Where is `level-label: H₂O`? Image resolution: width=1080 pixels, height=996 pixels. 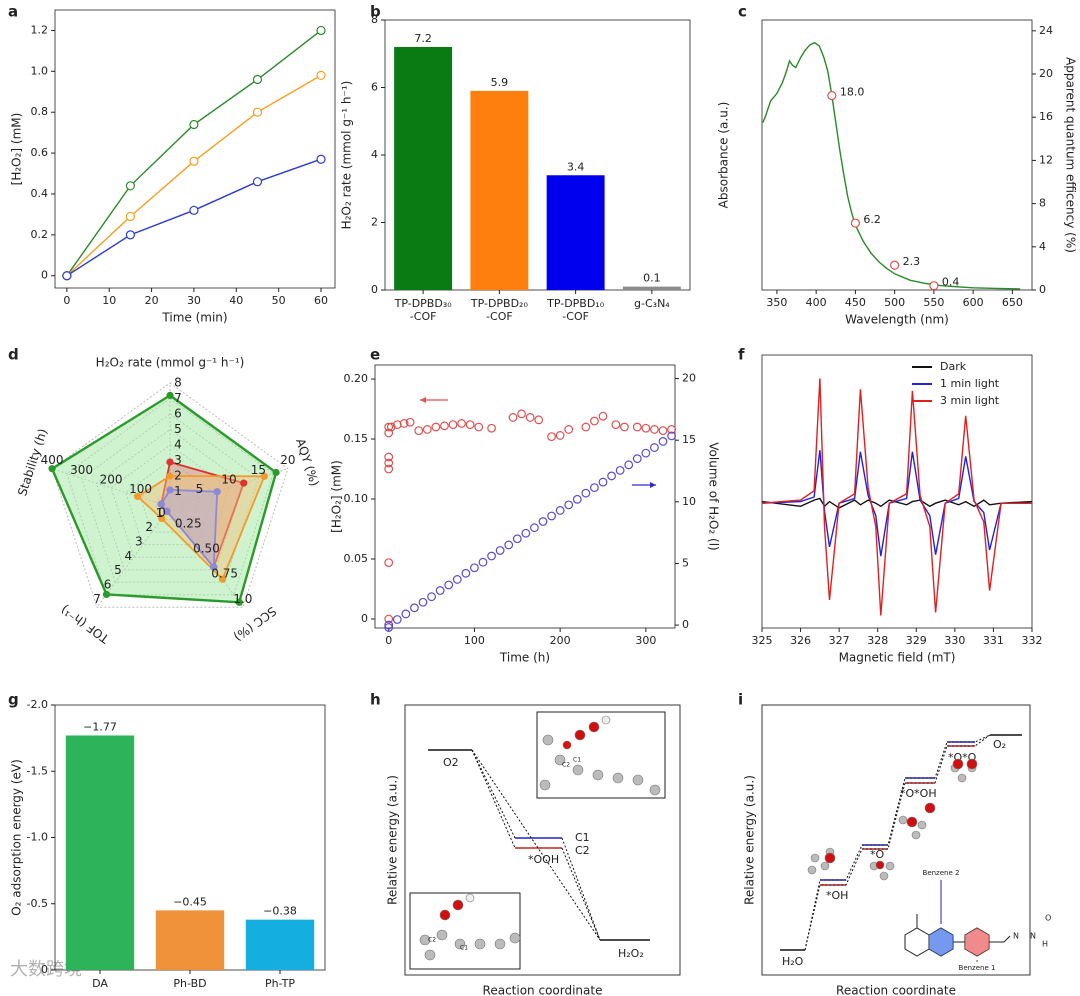
level-label: H₂O is located at coordinates (793, 961).